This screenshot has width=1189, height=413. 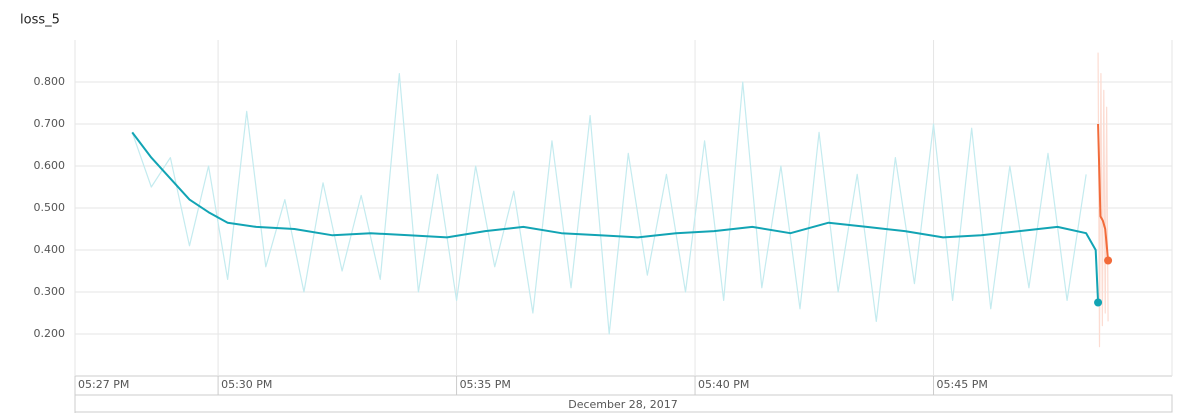 I want to click on date-strip, so click(x=623, y=403).